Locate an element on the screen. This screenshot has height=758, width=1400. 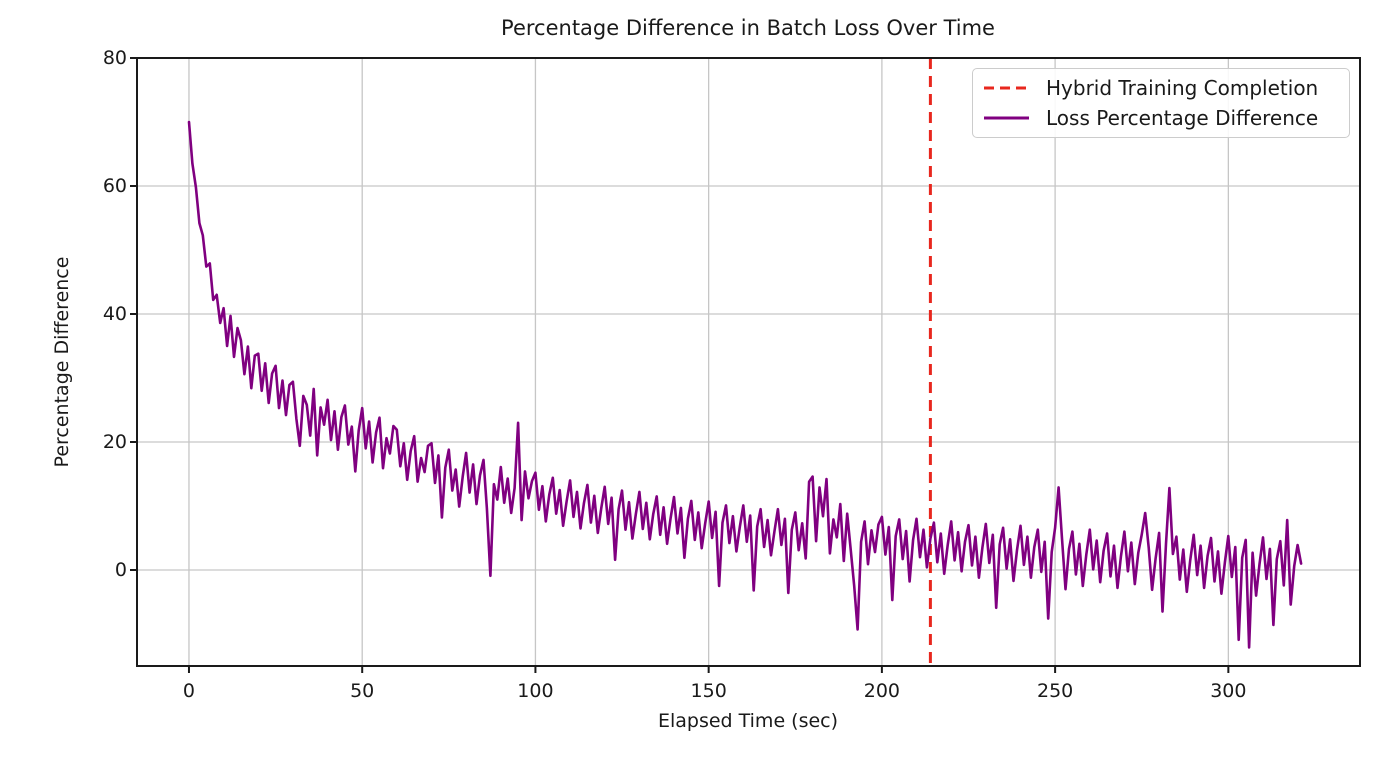
y-tick-label: 20 is located at coordinates (114, 442).